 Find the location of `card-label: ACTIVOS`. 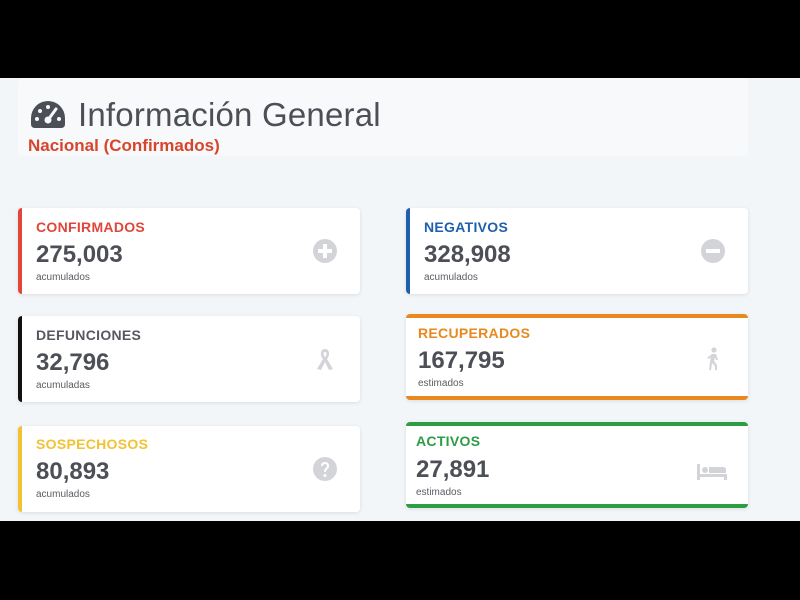

card-label: ACTIVOS is located at coordinates (448, 441).